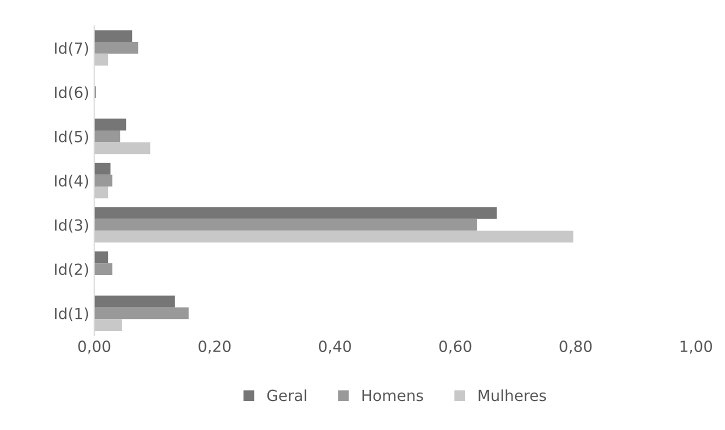 Image resolution: width=725 pixels, height=430 pixels. Describe the element at coordinates (576, 347) in the screenshot. I see `x-tick-label: 0,80` at that location.